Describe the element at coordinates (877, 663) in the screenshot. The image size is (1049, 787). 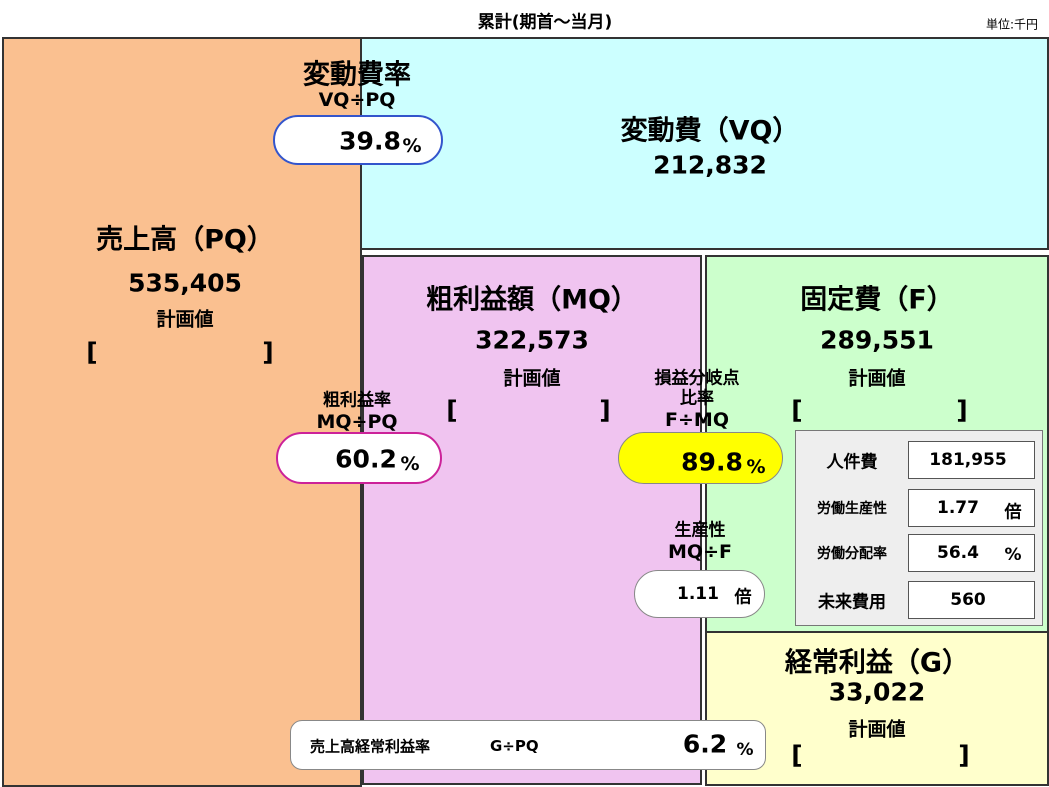
I see `g-label: 経常利益（G）` at that location.